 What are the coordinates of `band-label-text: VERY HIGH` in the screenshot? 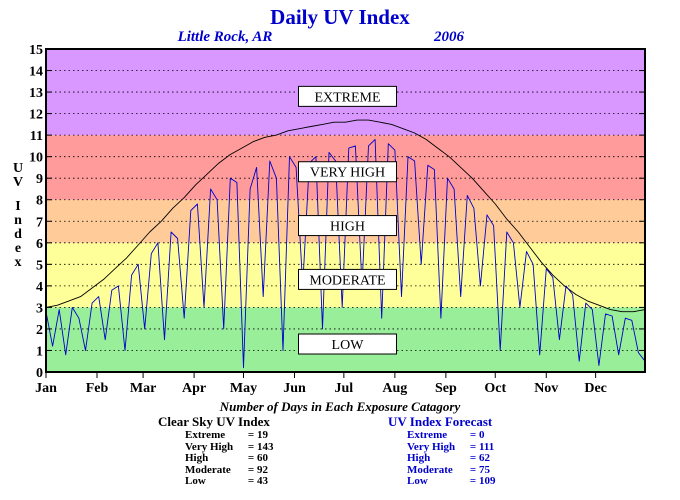 It's located at (347, 173).